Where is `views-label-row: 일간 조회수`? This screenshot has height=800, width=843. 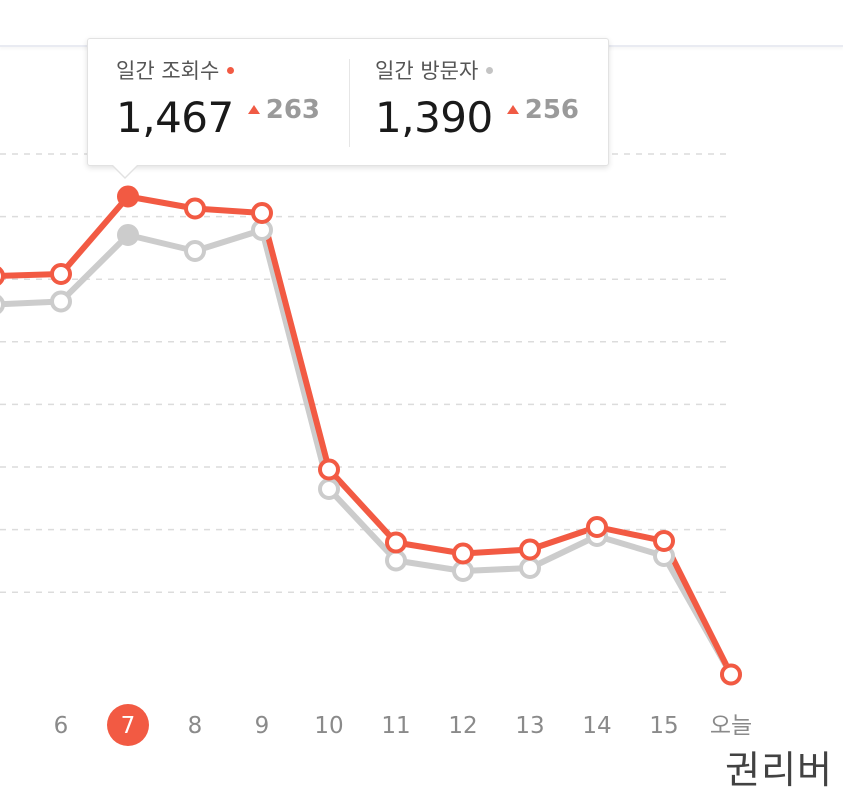
views-label-row: 일간 조회수 is located at coordinates (218, 71).